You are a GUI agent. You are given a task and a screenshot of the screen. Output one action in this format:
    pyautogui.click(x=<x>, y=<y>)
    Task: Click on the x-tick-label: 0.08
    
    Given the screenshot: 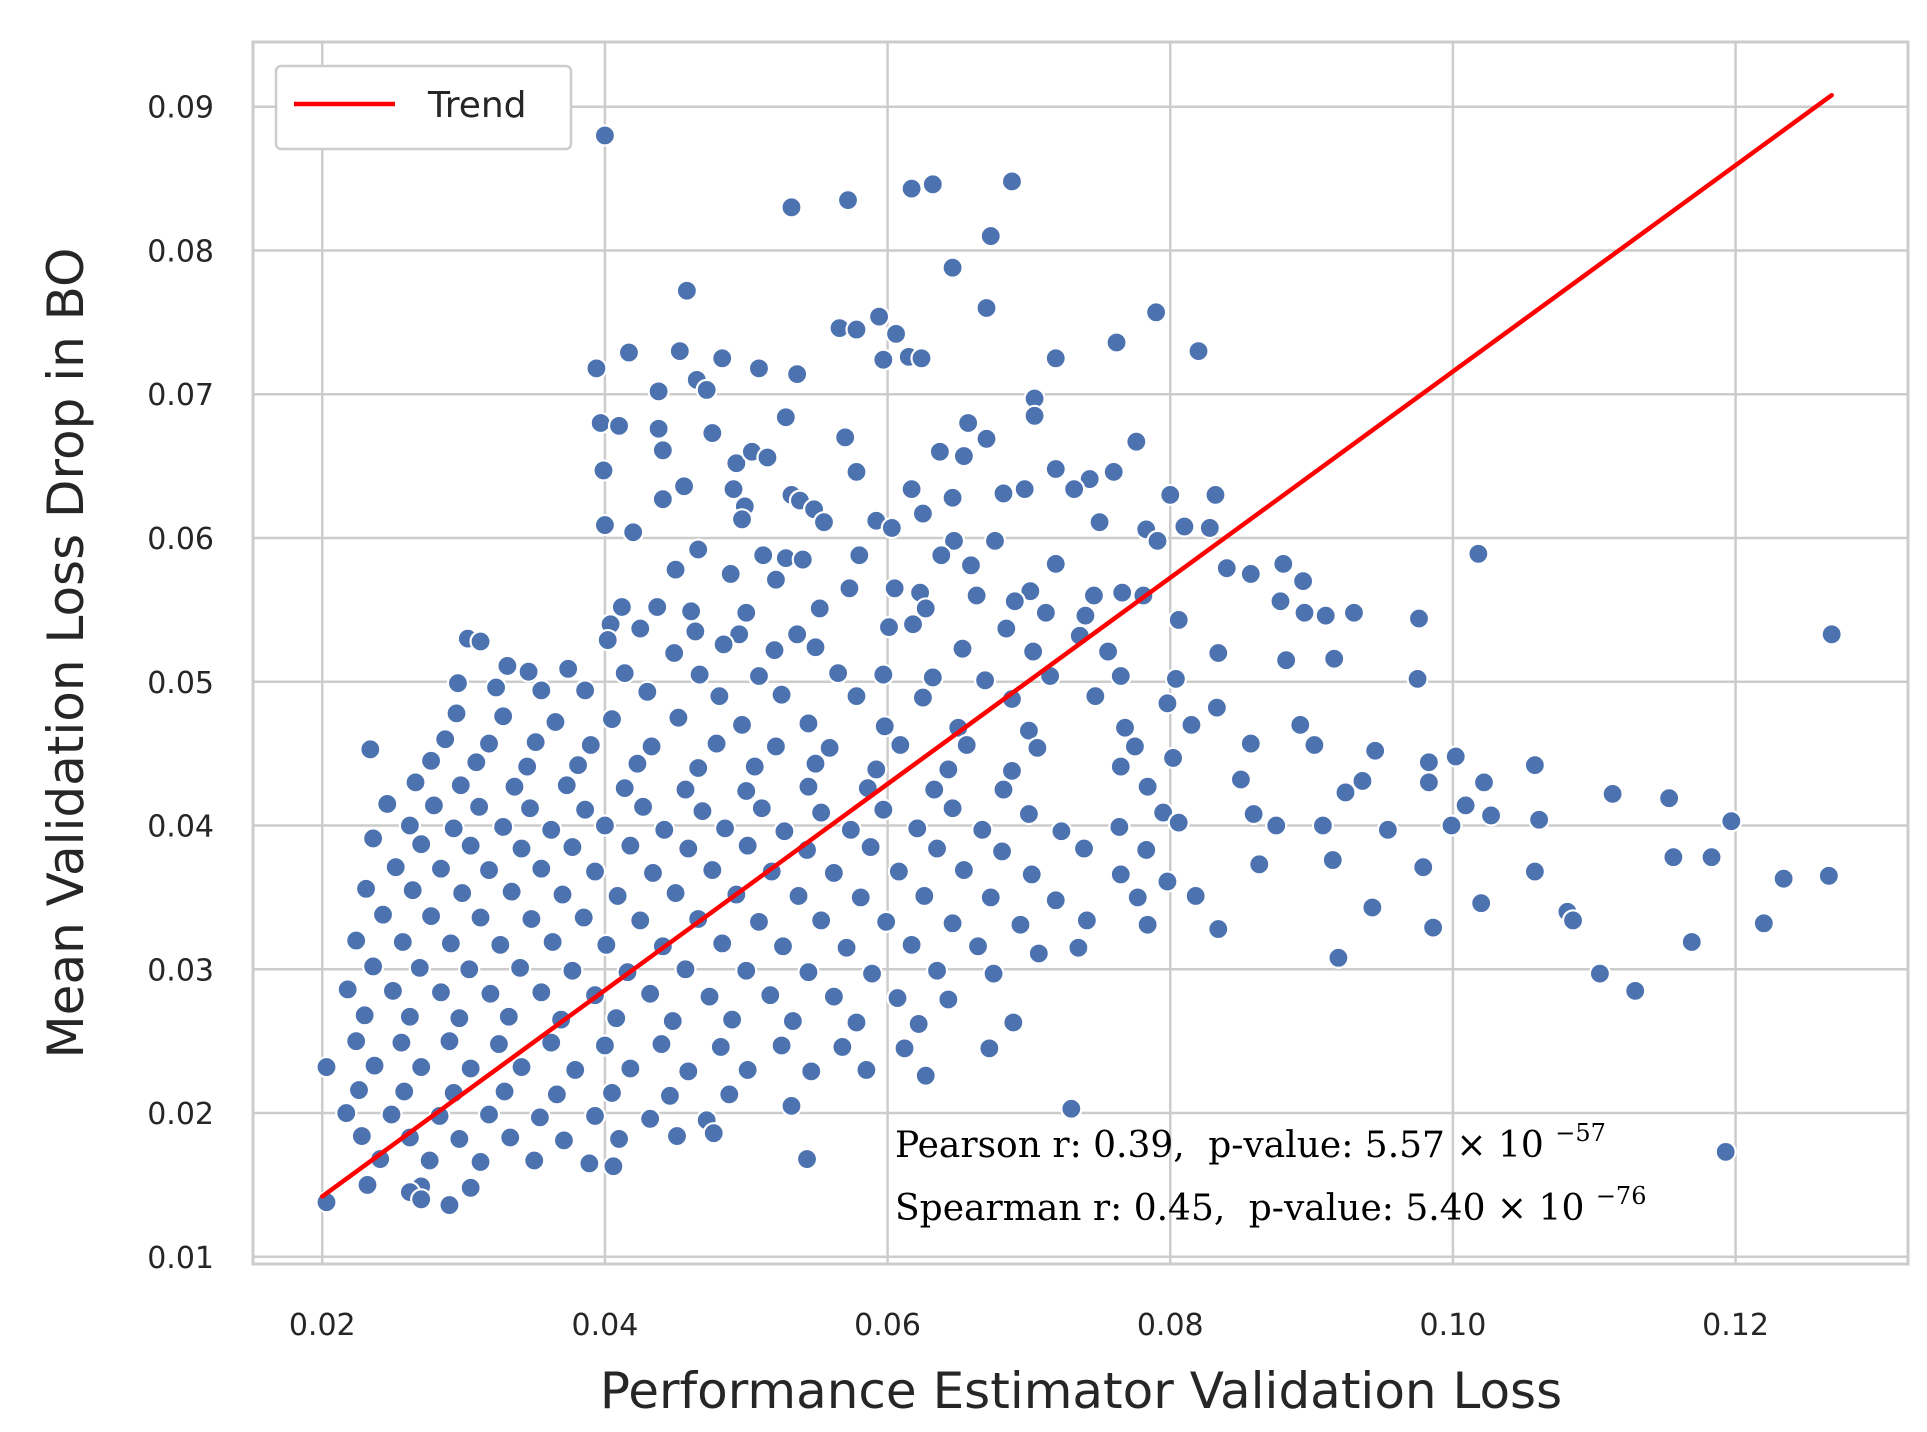 What is the action you would take?
    pyautogui.click(x=1170, y=1325)
    